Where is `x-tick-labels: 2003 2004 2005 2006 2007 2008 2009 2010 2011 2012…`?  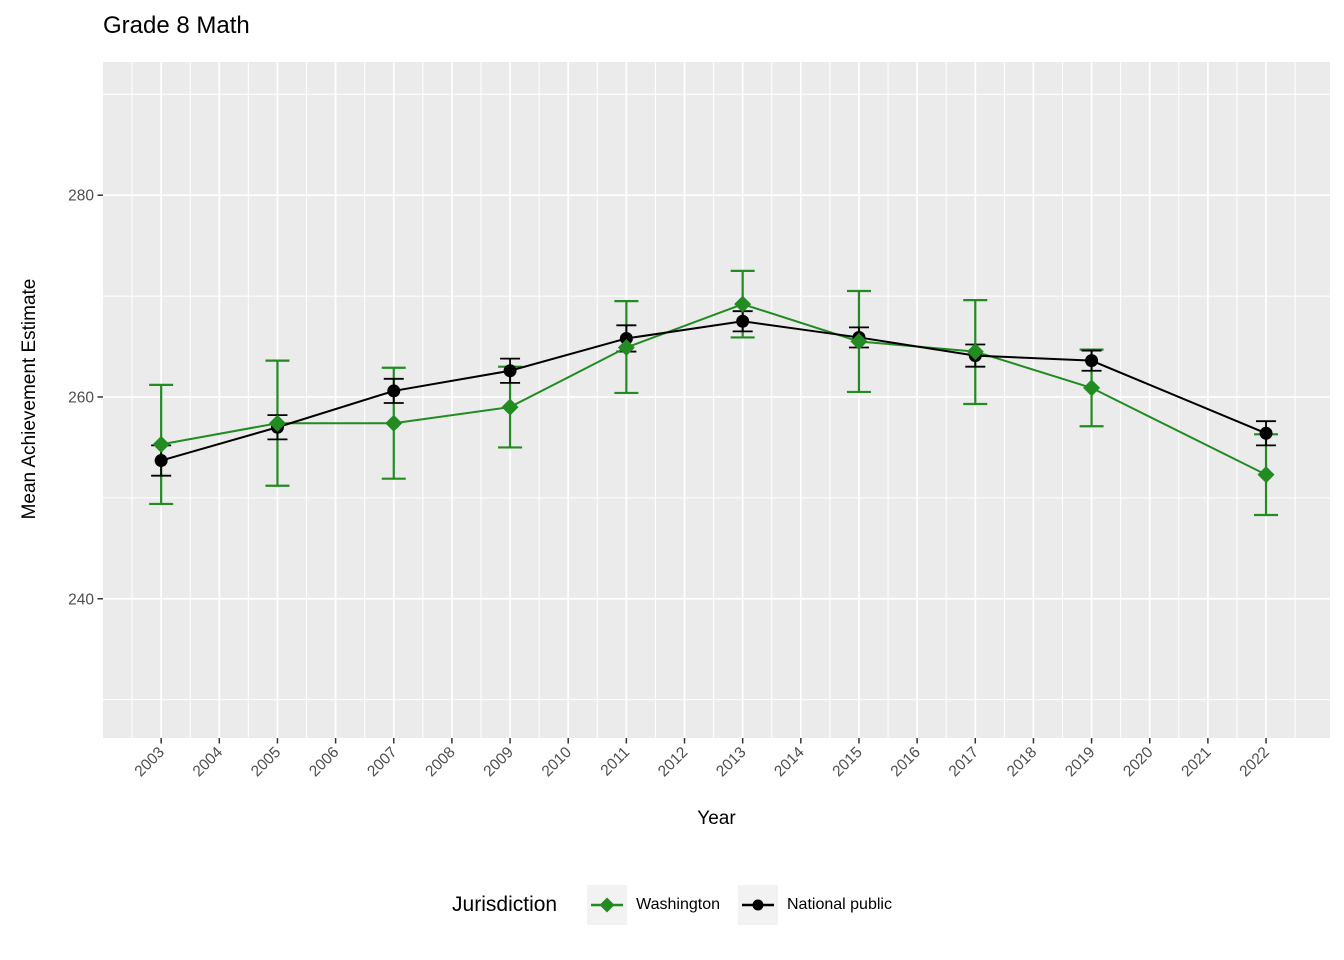
x-tick-labels: 2003 2004 2005 2006 2007 2008 2009 2010 2011 2012… is located at coordinates (702, 762).